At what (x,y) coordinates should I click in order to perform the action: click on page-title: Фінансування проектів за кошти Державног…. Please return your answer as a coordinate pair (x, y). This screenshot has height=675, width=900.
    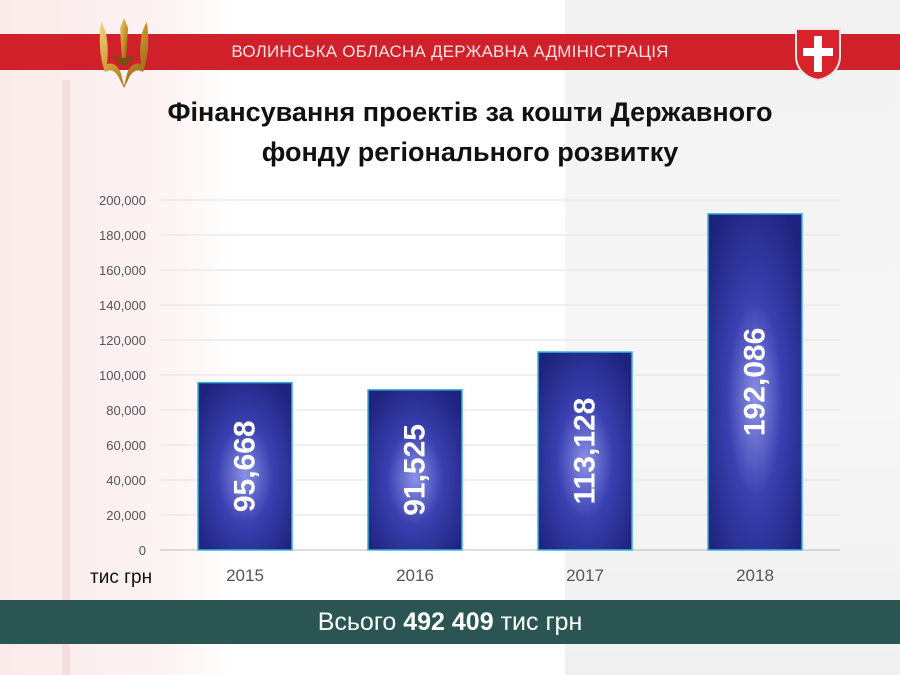
    Looking at the image, I should click on (470, 132).